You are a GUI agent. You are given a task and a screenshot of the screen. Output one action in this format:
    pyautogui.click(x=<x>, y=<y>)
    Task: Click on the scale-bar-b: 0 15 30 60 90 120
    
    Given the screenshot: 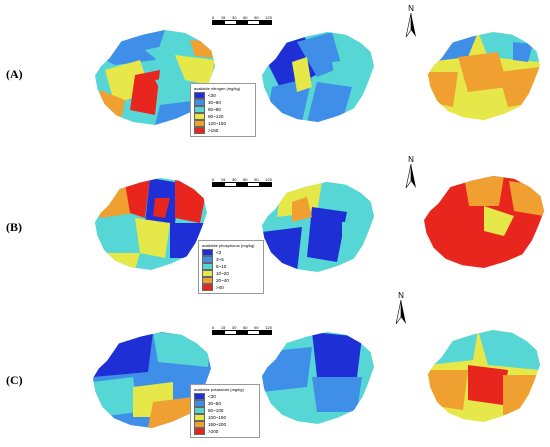 What is the action you would take?
    pyautogui.click(x=242, y=182)
    